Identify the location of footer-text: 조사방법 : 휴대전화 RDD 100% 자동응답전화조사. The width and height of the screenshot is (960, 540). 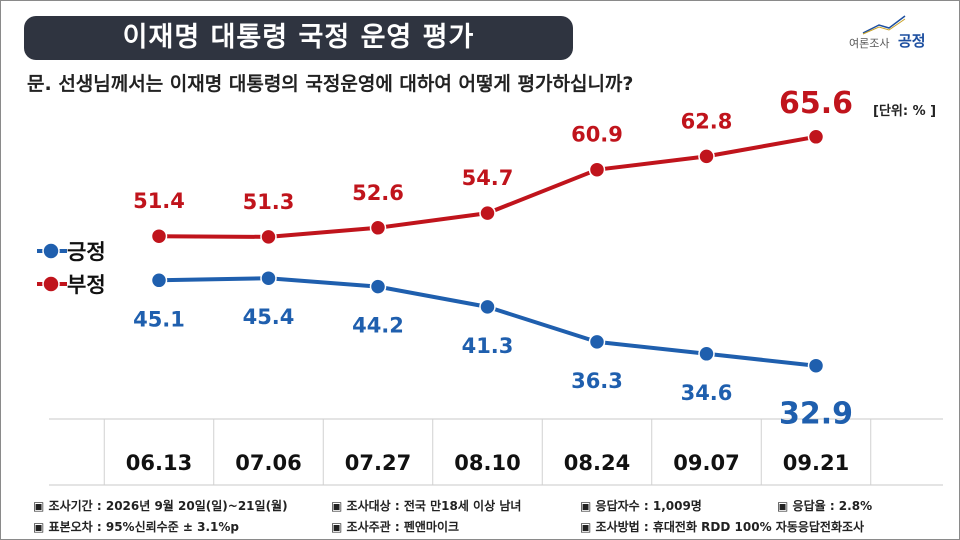
(730, 527).